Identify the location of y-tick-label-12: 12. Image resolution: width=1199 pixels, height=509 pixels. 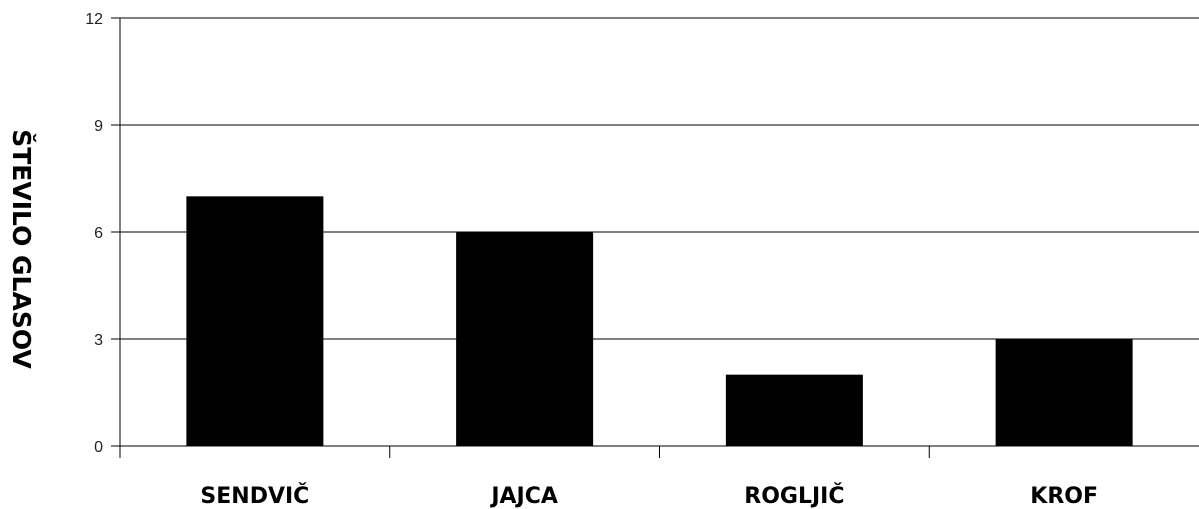
(94, 19).